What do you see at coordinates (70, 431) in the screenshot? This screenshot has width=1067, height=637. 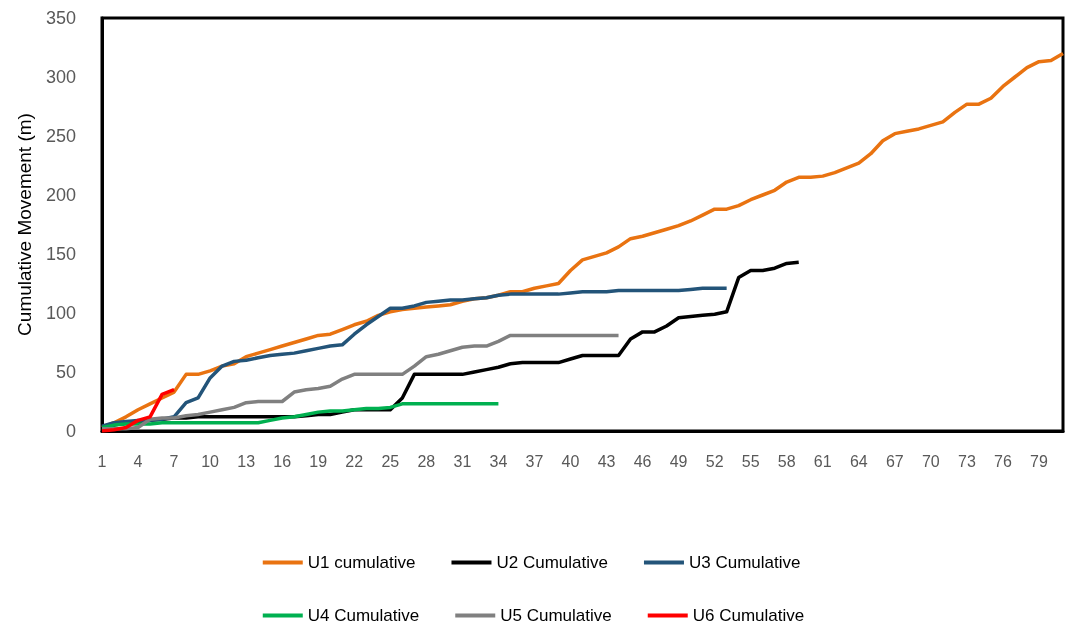 I see `y-tick-label: 0` at bounding box center [70, 431].